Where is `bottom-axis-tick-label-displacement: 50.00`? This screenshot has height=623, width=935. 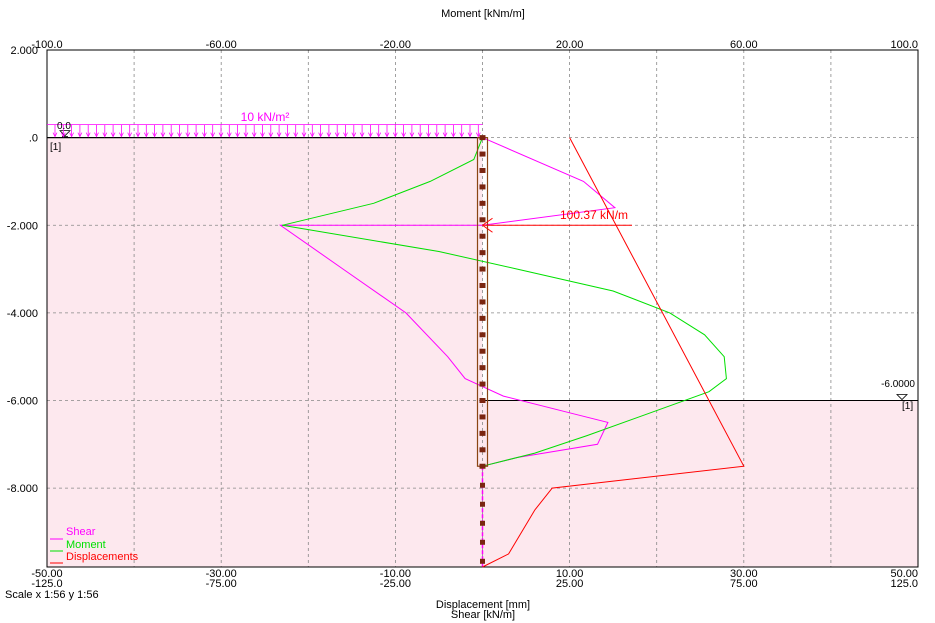 bottom-axis-tick-label-displacement: 50.00 is located at coordinates (904, 574).